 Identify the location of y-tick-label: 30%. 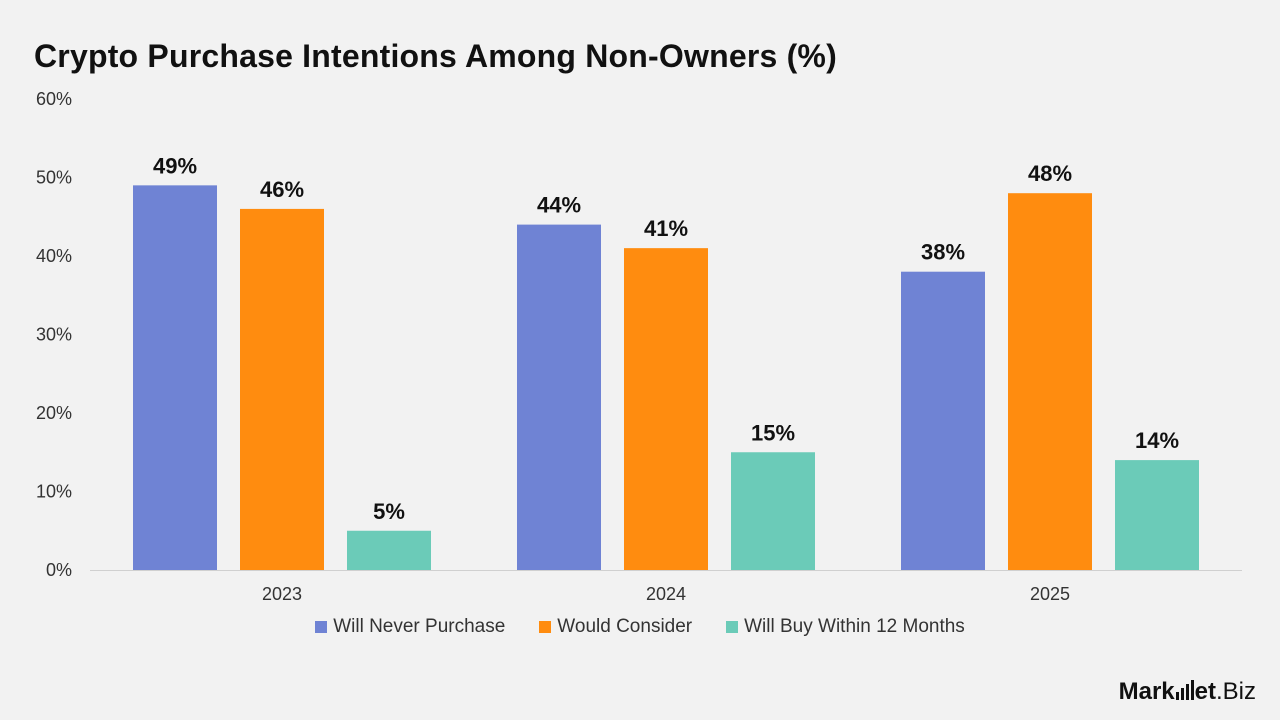
(54, 335).